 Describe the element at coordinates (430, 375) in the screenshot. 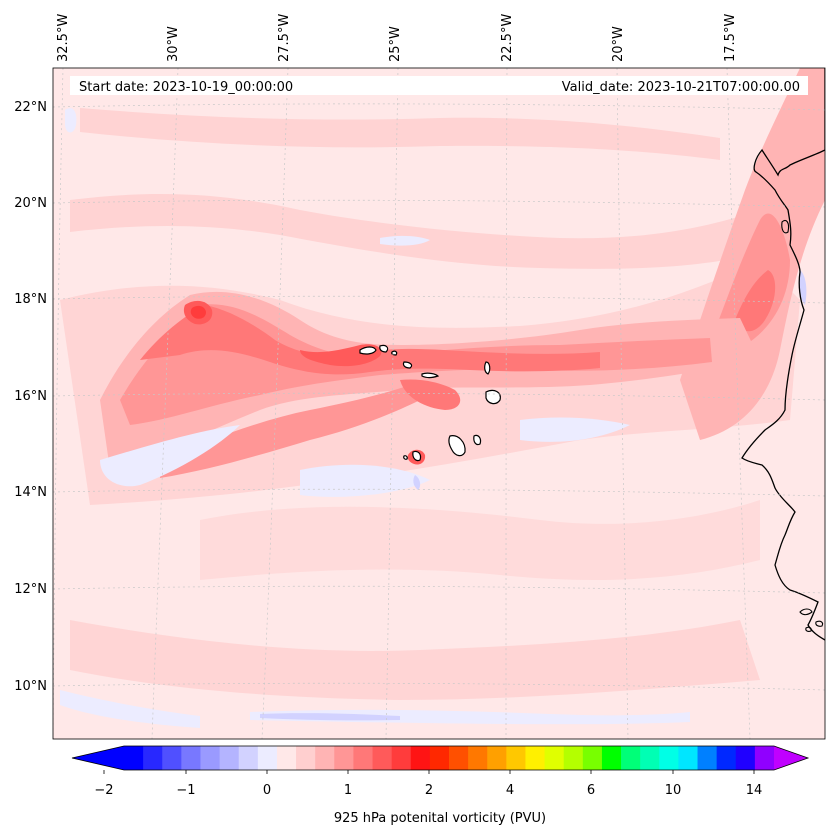

I see `island-raso` at that location.